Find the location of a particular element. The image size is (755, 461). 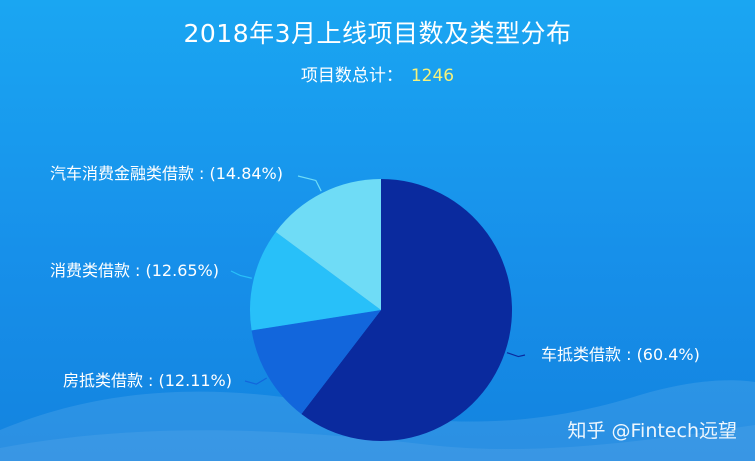

slice-label: 汽车消费金融类借款 : (14.84%) is located at coordinates (166, 173).